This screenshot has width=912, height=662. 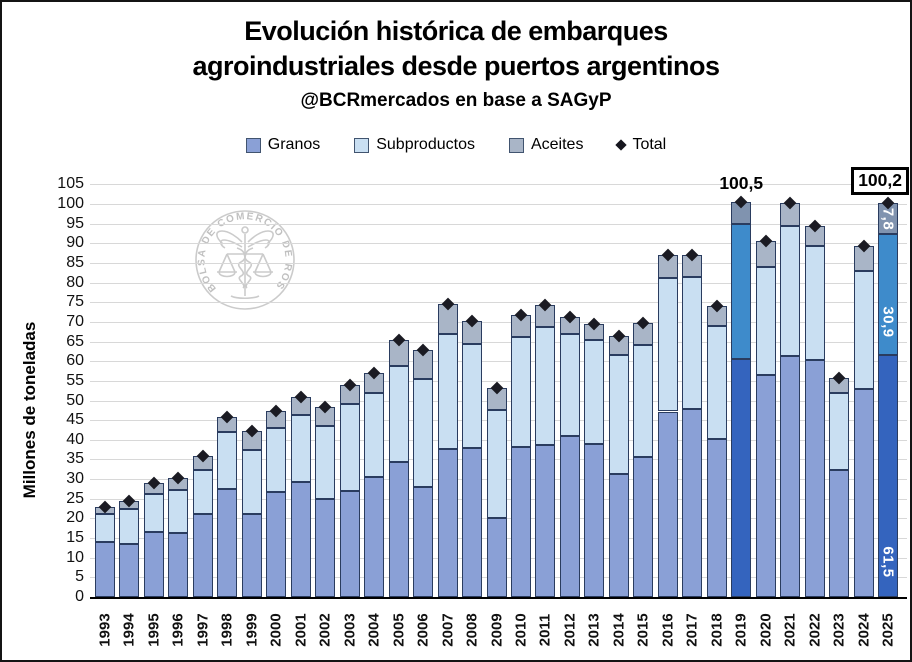 What do you see at coordinates (716, 382) in the screenshot?
I see `bar-segment-subproductos-2018` at bounding box center [716, 382].